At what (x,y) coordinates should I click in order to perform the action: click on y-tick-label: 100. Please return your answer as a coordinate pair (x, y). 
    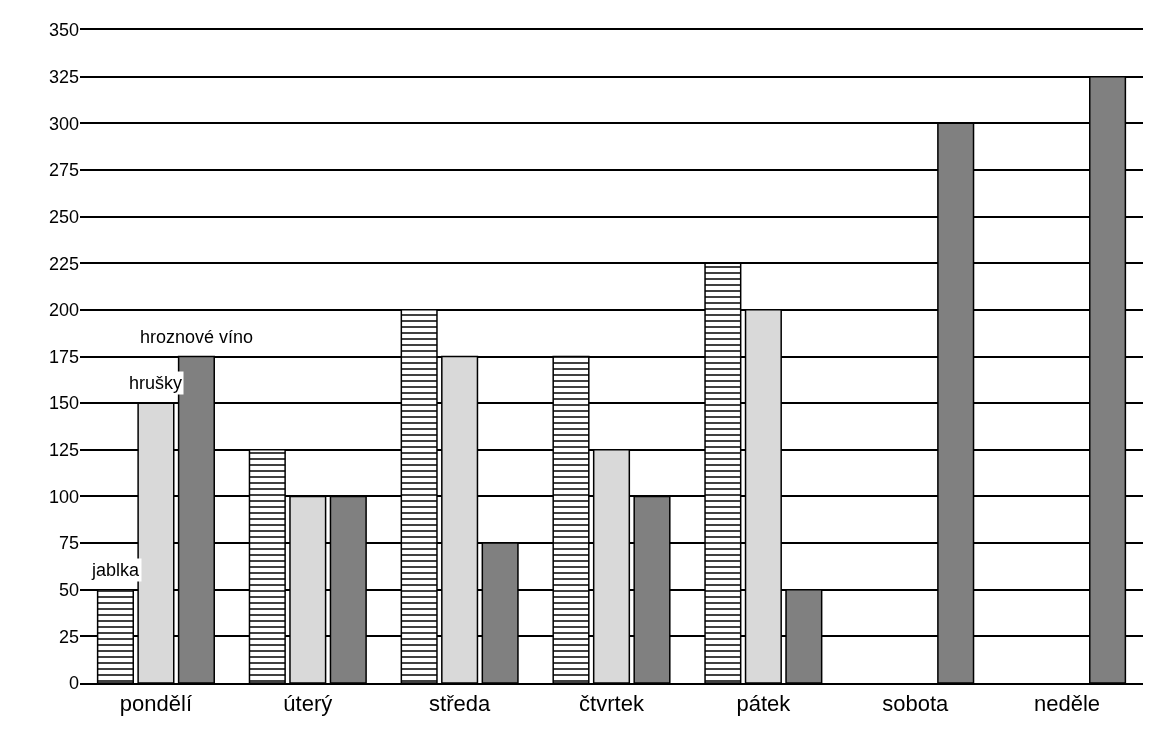
    Looking at the image, I should click on (63, 496).